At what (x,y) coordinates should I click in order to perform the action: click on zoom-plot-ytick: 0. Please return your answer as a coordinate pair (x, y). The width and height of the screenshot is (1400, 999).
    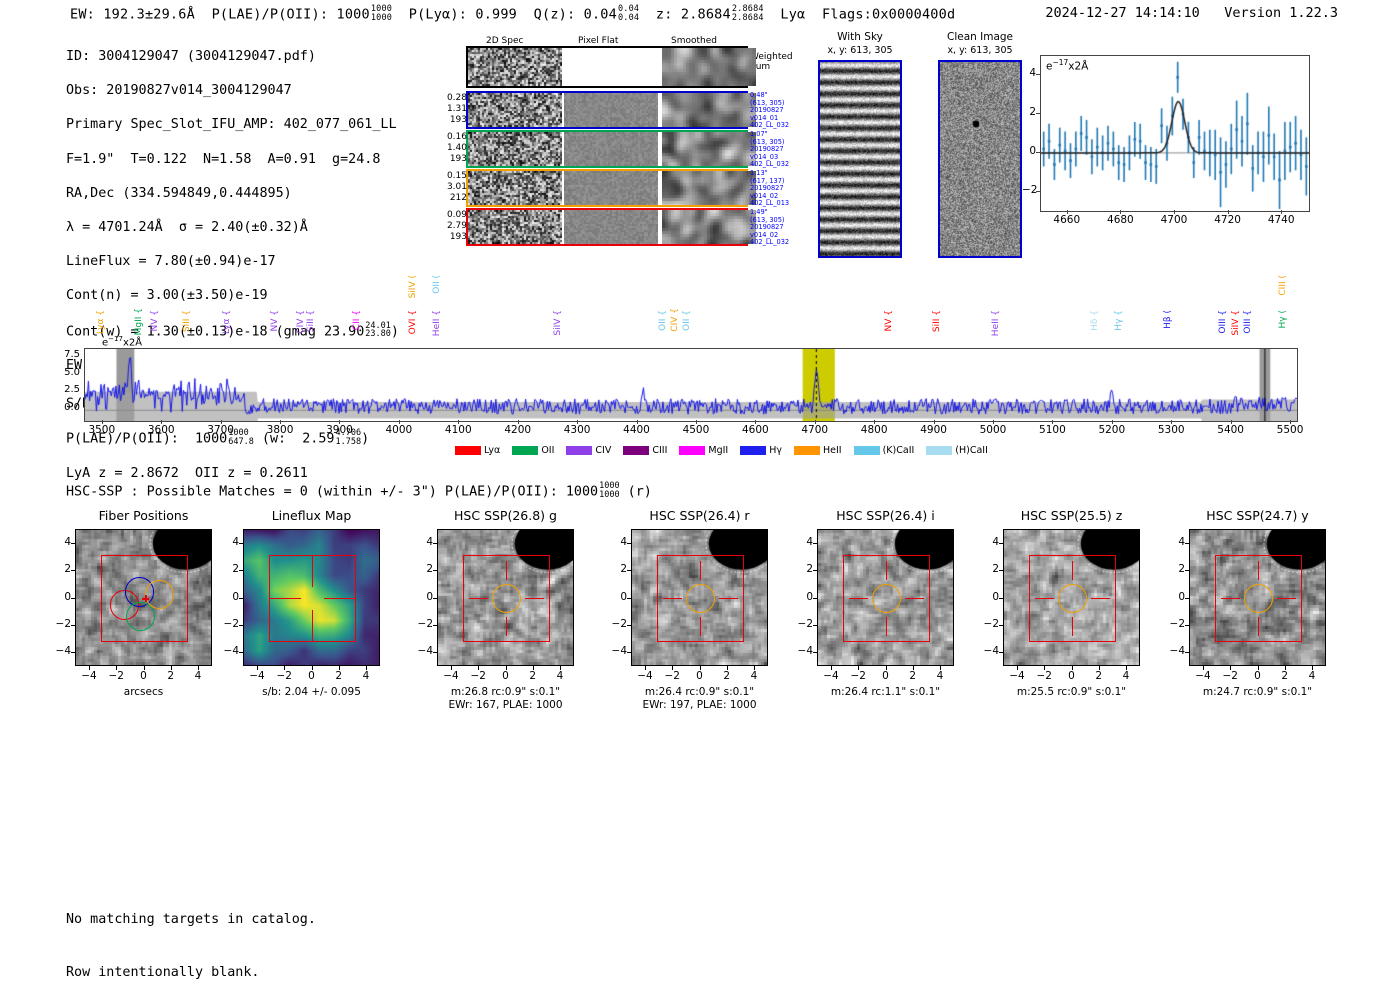
    Looking at the image, I should click on (1032, 150).